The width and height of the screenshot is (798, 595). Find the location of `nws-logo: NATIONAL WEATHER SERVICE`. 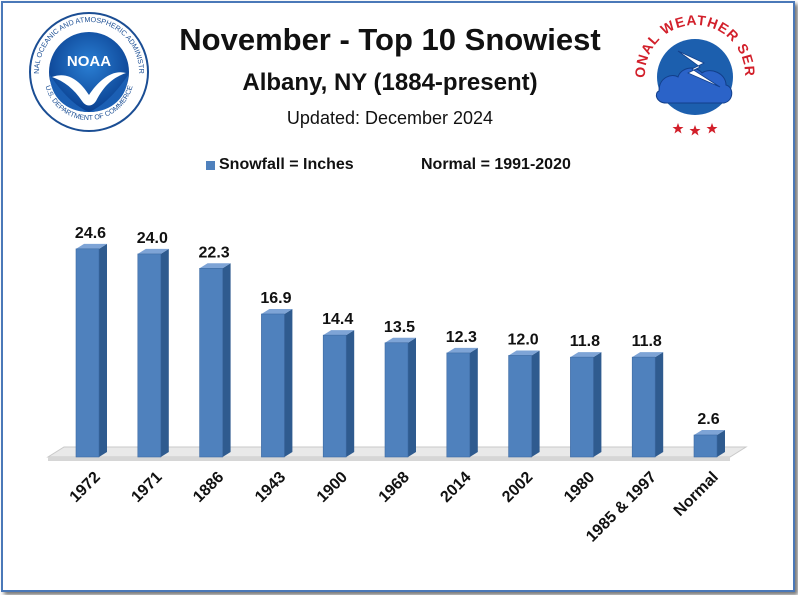

nws-logo: NATIONAL WEATHER SERVICE is located at coordinates (695, 73).